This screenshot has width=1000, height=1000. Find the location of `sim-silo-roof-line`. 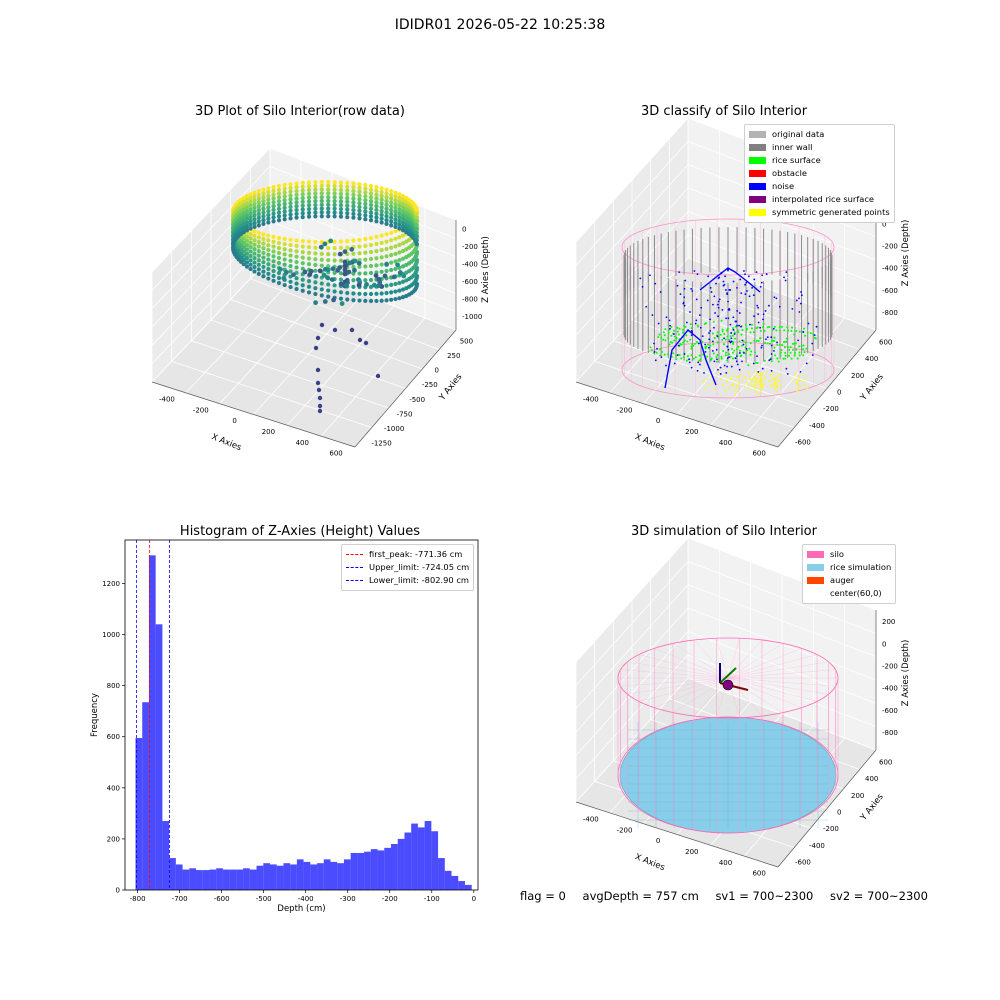

sim-silo-roof-line is located at coordinates (674, 682).